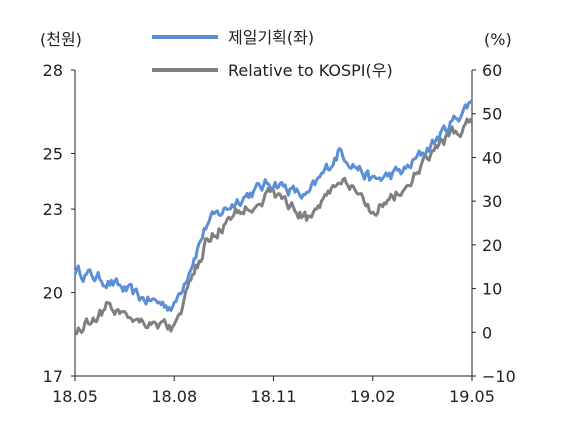  What do you see at coordinates (174, 396) in the screenshot?
I see `x-tick-label: 18.08` at bounding box center [174, 396].